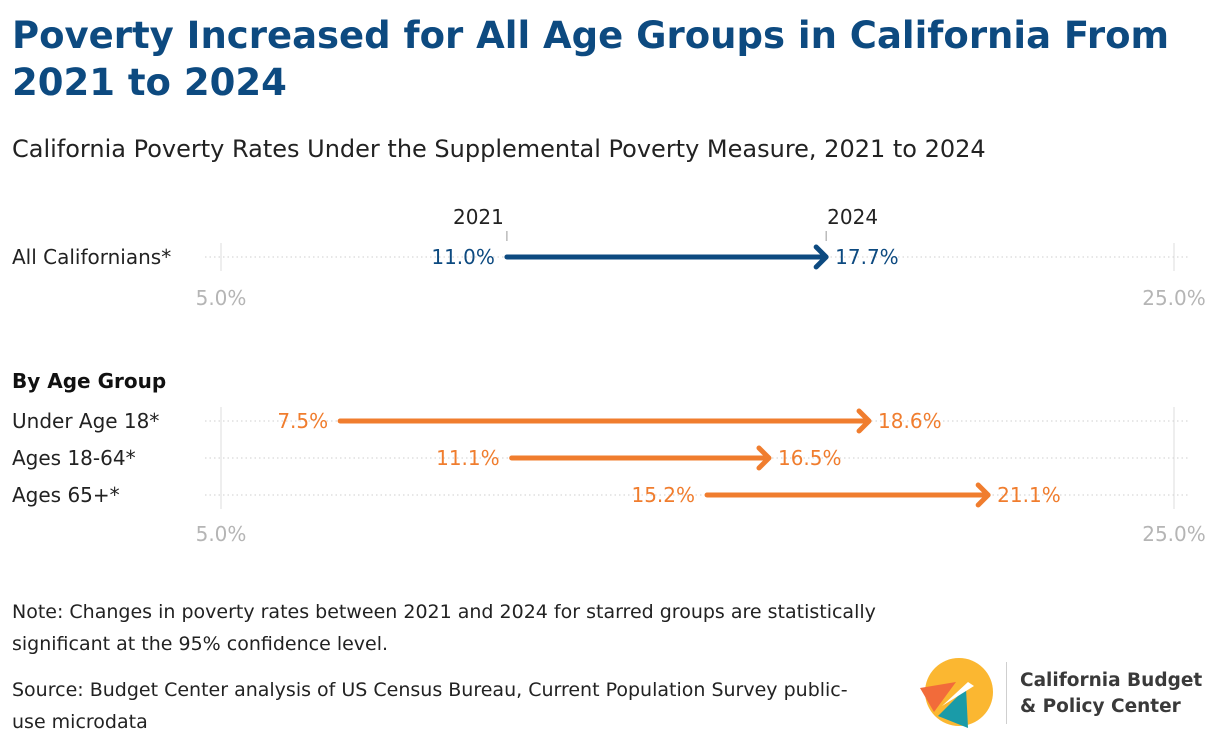 Image resolution: width=1220 pixels, height=748 pixels. What do you see at coordinates (938, 697) in the screenshot?
I see `logo-arrow-left-icon` at bounding box center [938, 697].